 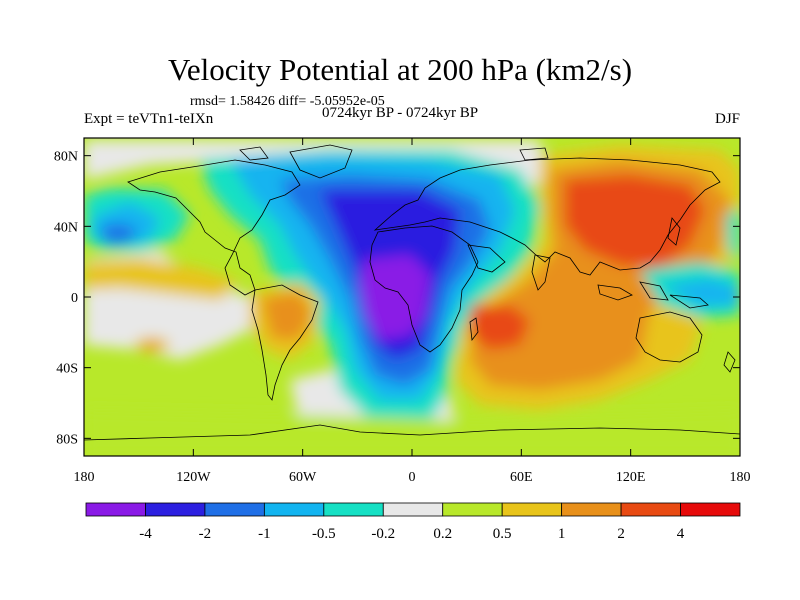 I want to click on lon-tick-label: 60W, so click(x=303, y=477).